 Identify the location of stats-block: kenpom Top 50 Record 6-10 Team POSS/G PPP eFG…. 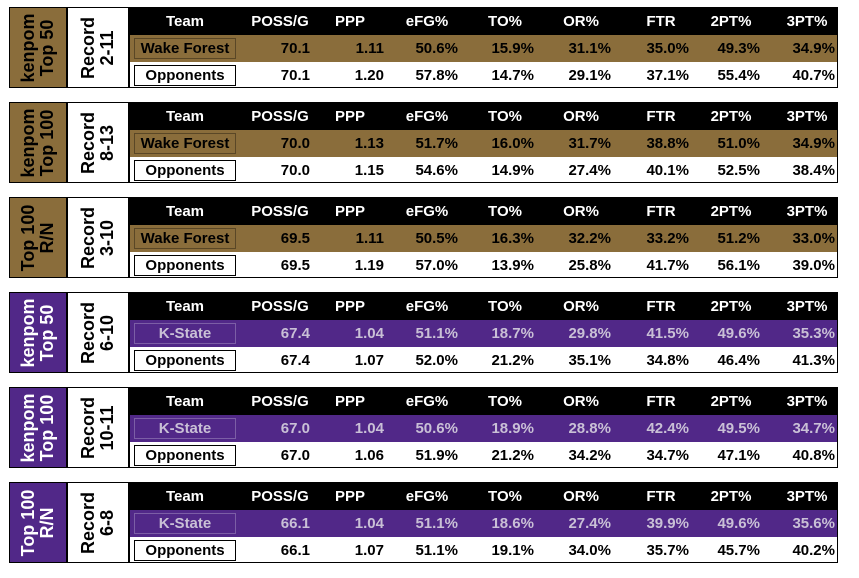
(423, 332).